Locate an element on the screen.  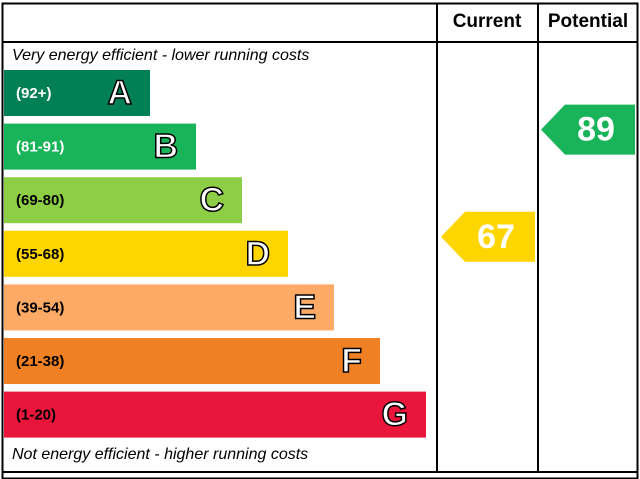
band-range: (39-54) is located at coordinates (40, 307).